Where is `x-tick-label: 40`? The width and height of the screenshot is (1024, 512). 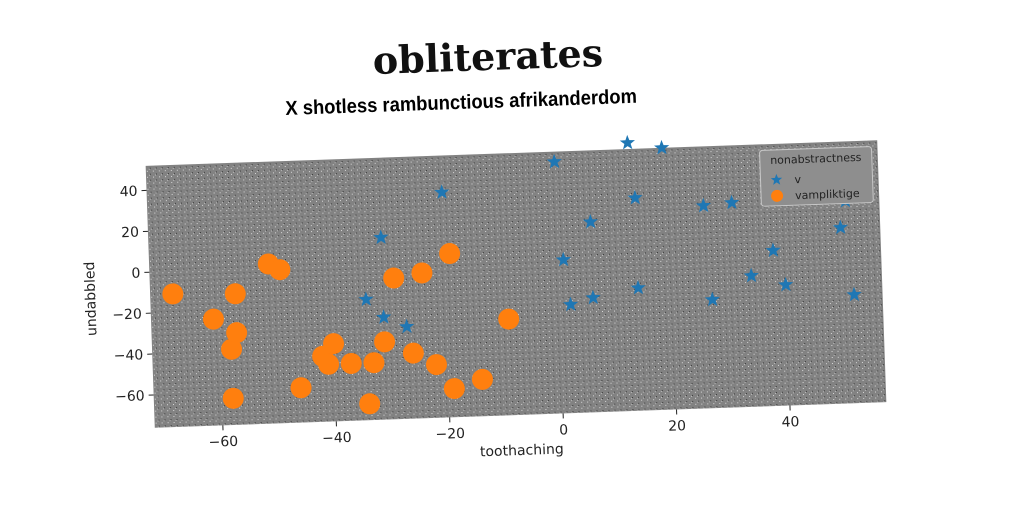
x-tick-label: 40 is located at coordinates (790, 422).